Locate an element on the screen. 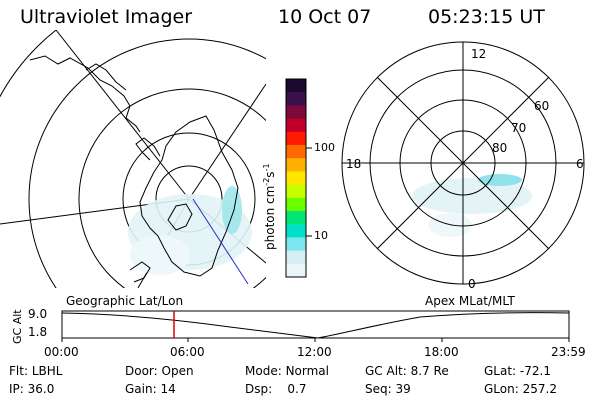 The height and width of the screenshot is (400, 600). altitude-y-label: GC Alt is located at coordinates (17, 326).